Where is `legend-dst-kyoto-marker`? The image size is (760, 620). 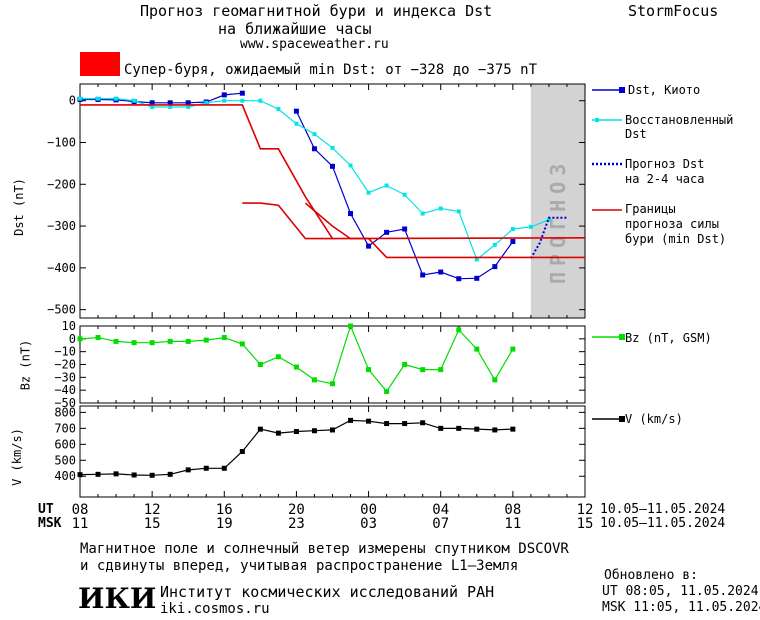 legend-dst-kyoto-marker is located at coordinates (622, 90).